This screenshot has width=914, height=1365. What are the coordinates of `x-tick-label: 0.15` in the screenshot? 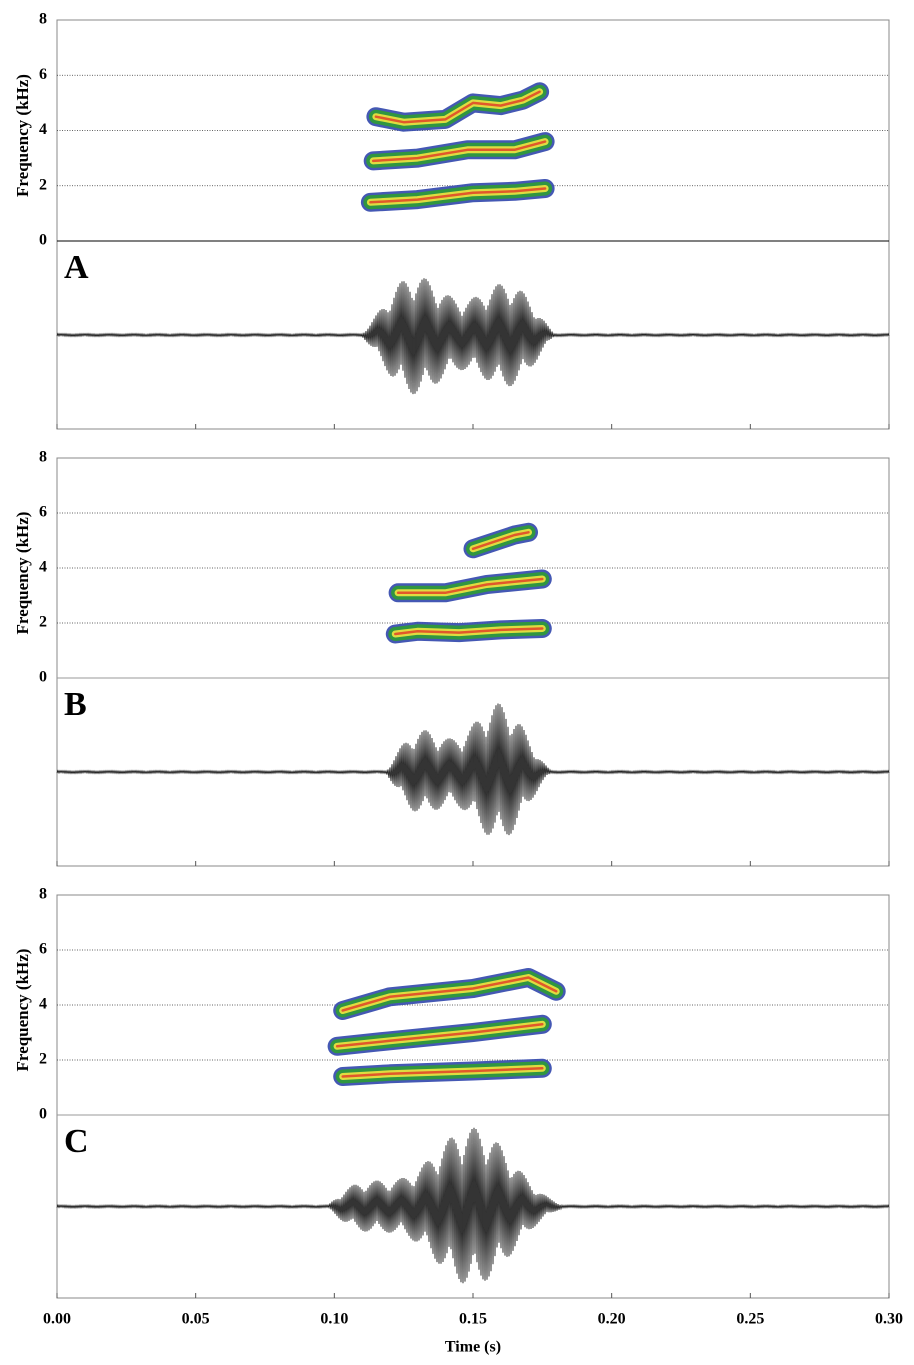 It's located at (473, 1319).